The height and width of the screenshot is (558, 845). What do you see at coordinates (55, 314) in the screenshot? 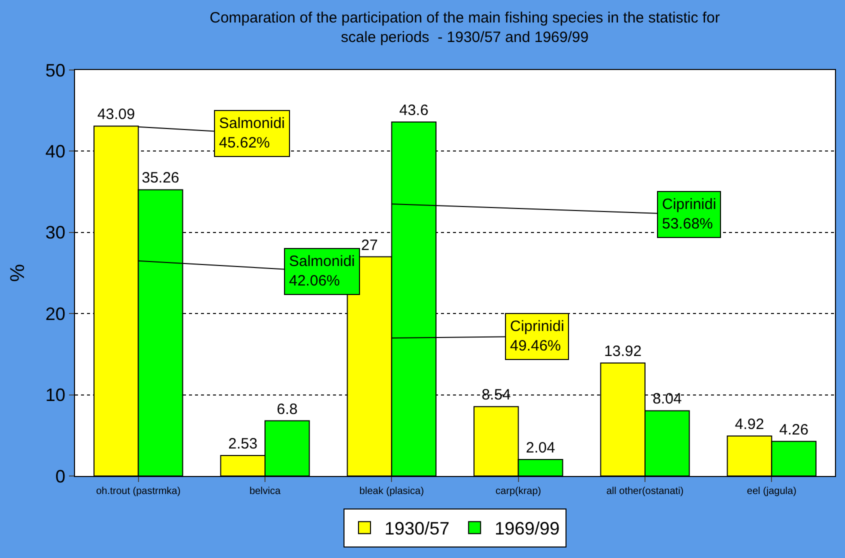
I see `y-tick-label: 20` at bounding box center [55, 314].